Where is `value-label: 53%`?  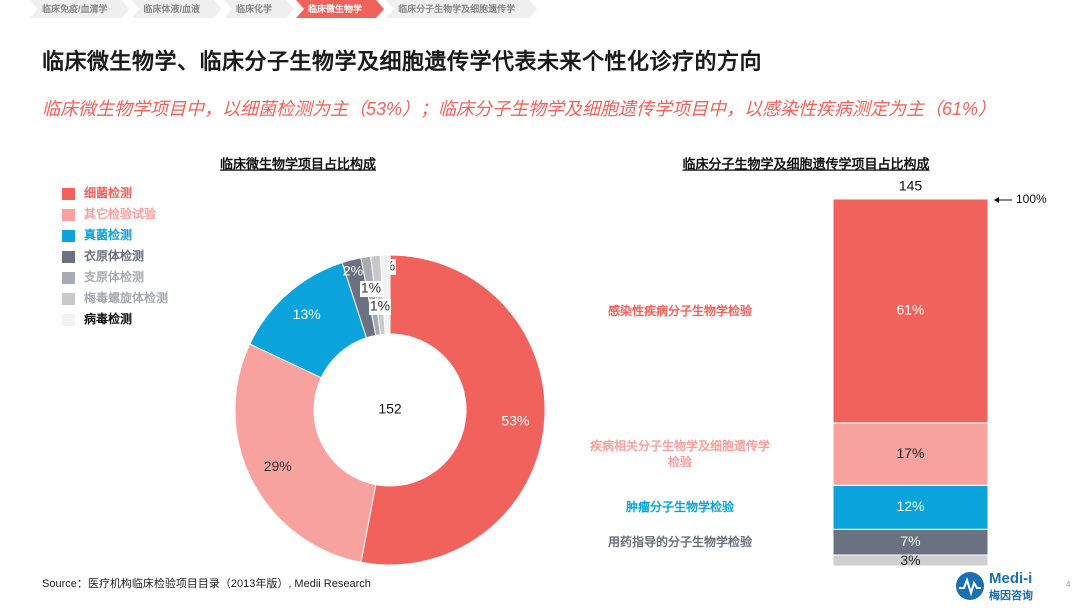 value-label: 53% is located at coordinates (515, 421).